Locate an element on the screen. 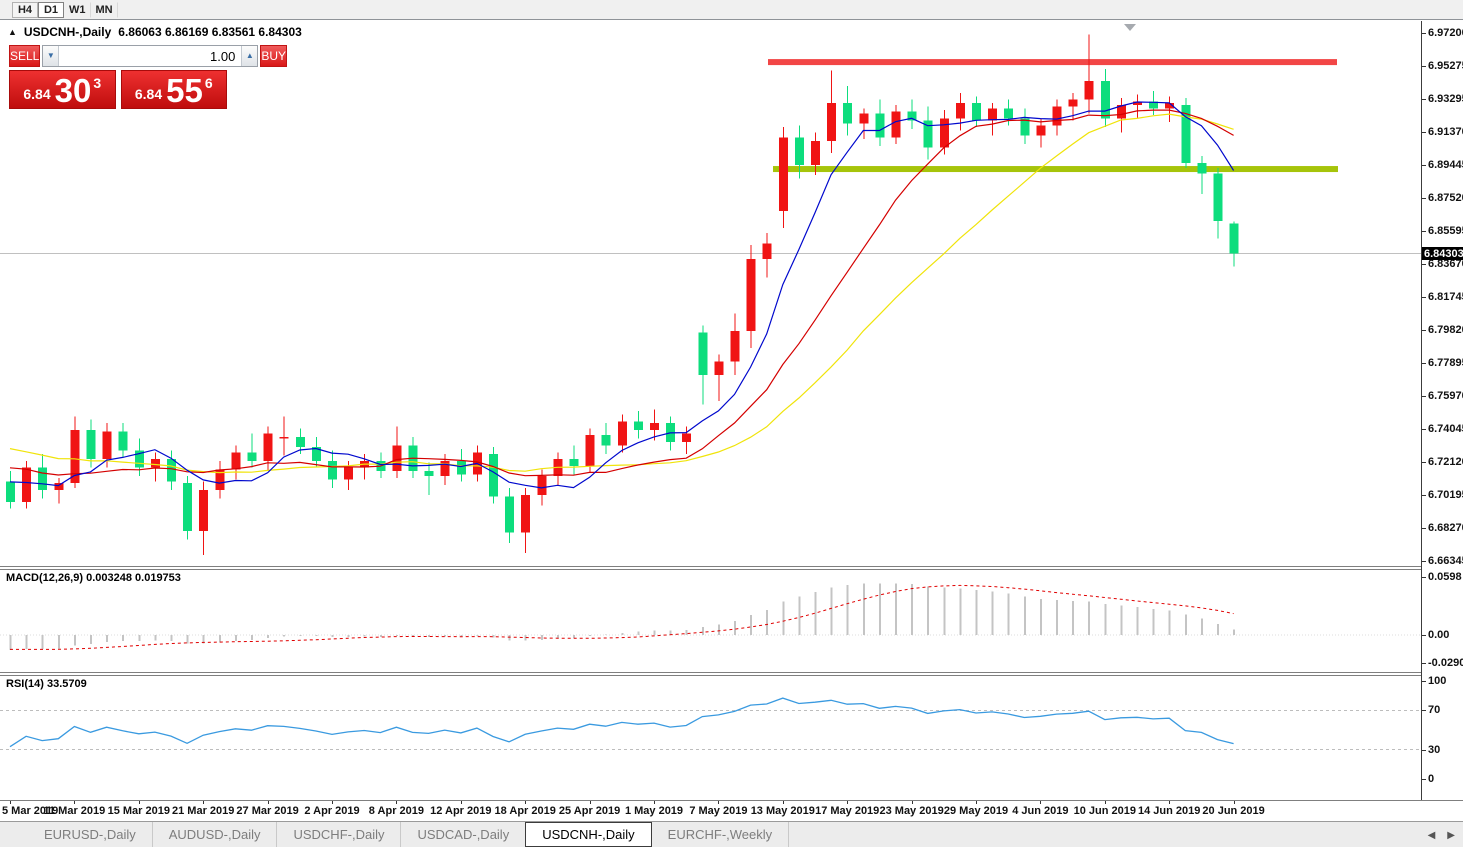  macd-axis-label: 0.00 is located at coordinates (1439, 635).